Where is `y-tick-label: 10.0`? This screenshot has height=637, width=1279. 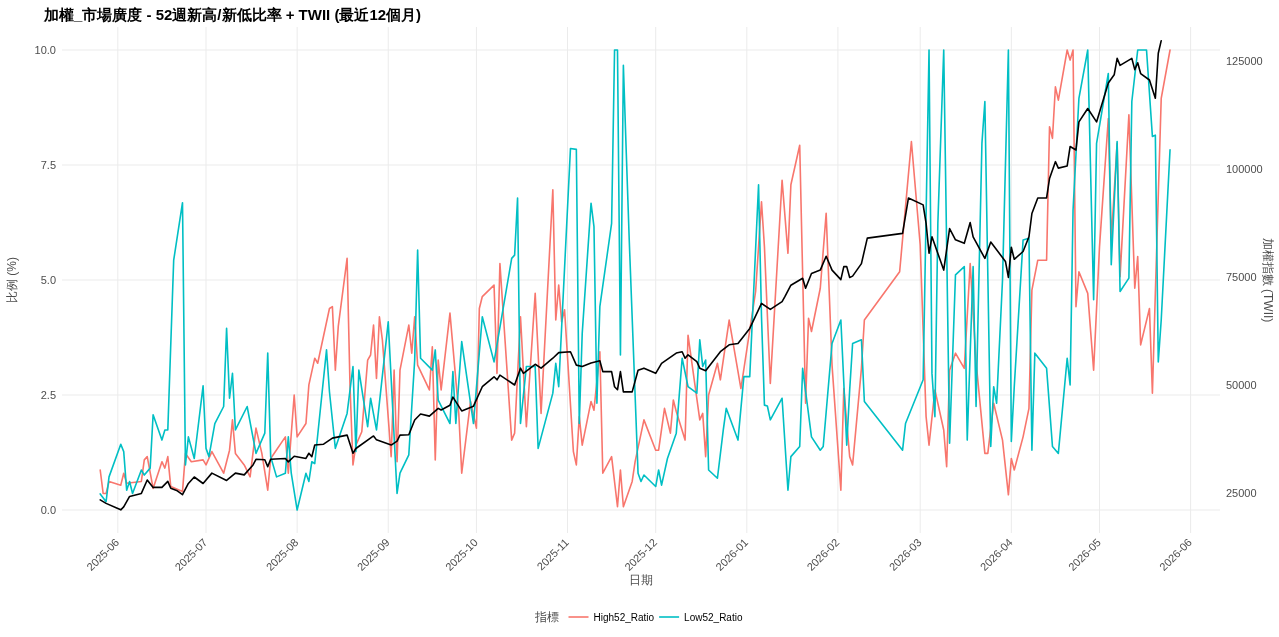
y-tick-label: 10.0 is located at coordinates (45, 50).